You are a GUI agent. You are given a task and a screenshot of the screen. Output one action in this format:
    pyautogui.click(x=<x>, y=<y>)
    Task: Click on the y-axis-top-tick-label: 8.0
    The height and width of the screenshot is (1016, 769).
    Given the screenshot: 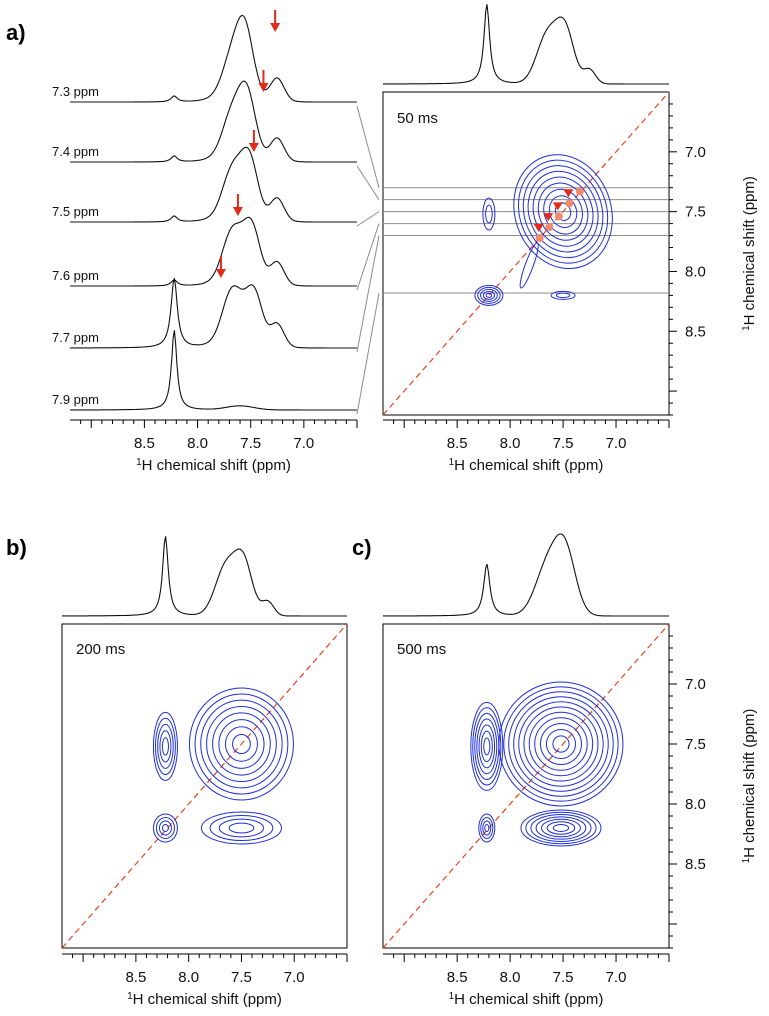 What is the action you would take?
    pyautogui.click(x=695, y=271)
    